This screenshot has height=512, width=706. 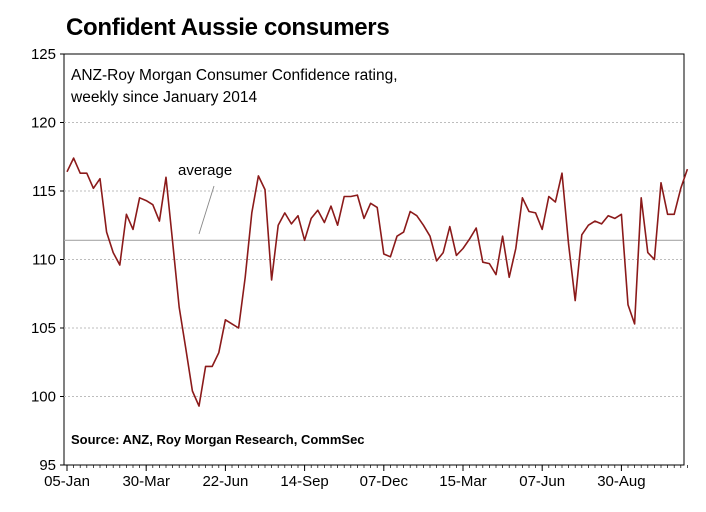 What do you see at coordinates (146, 481) in the screenshot?
I see `x-tick-label: 30-Mar` at bounding box center [146, 481].